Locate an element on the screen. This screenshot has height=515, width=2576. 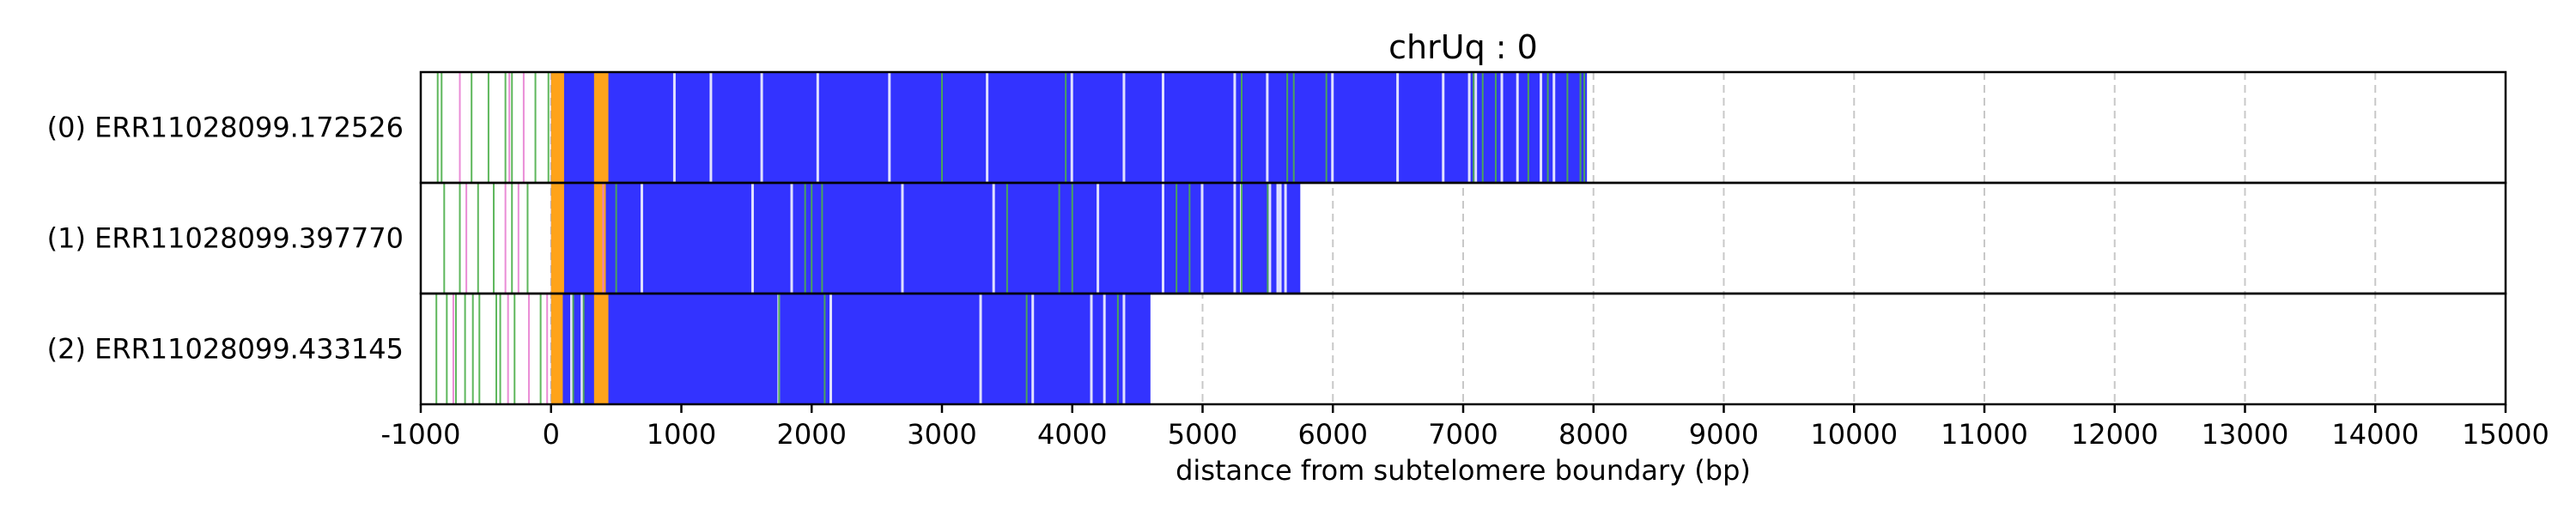
x-axis-label: distance from subtelomere boundary (bp) is located at coordinates (1463, 470).